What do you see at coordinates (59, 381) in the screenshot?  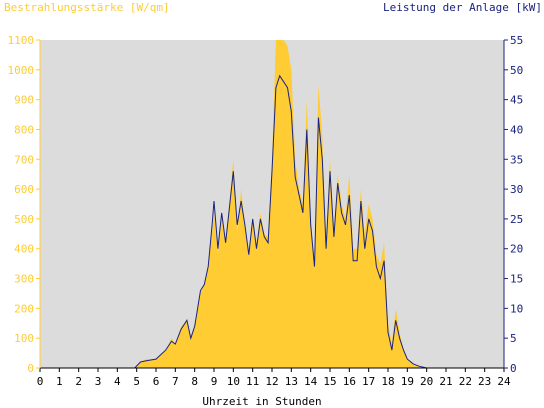 I see `x-tick-label: 1` at bounding box center [59, 381].